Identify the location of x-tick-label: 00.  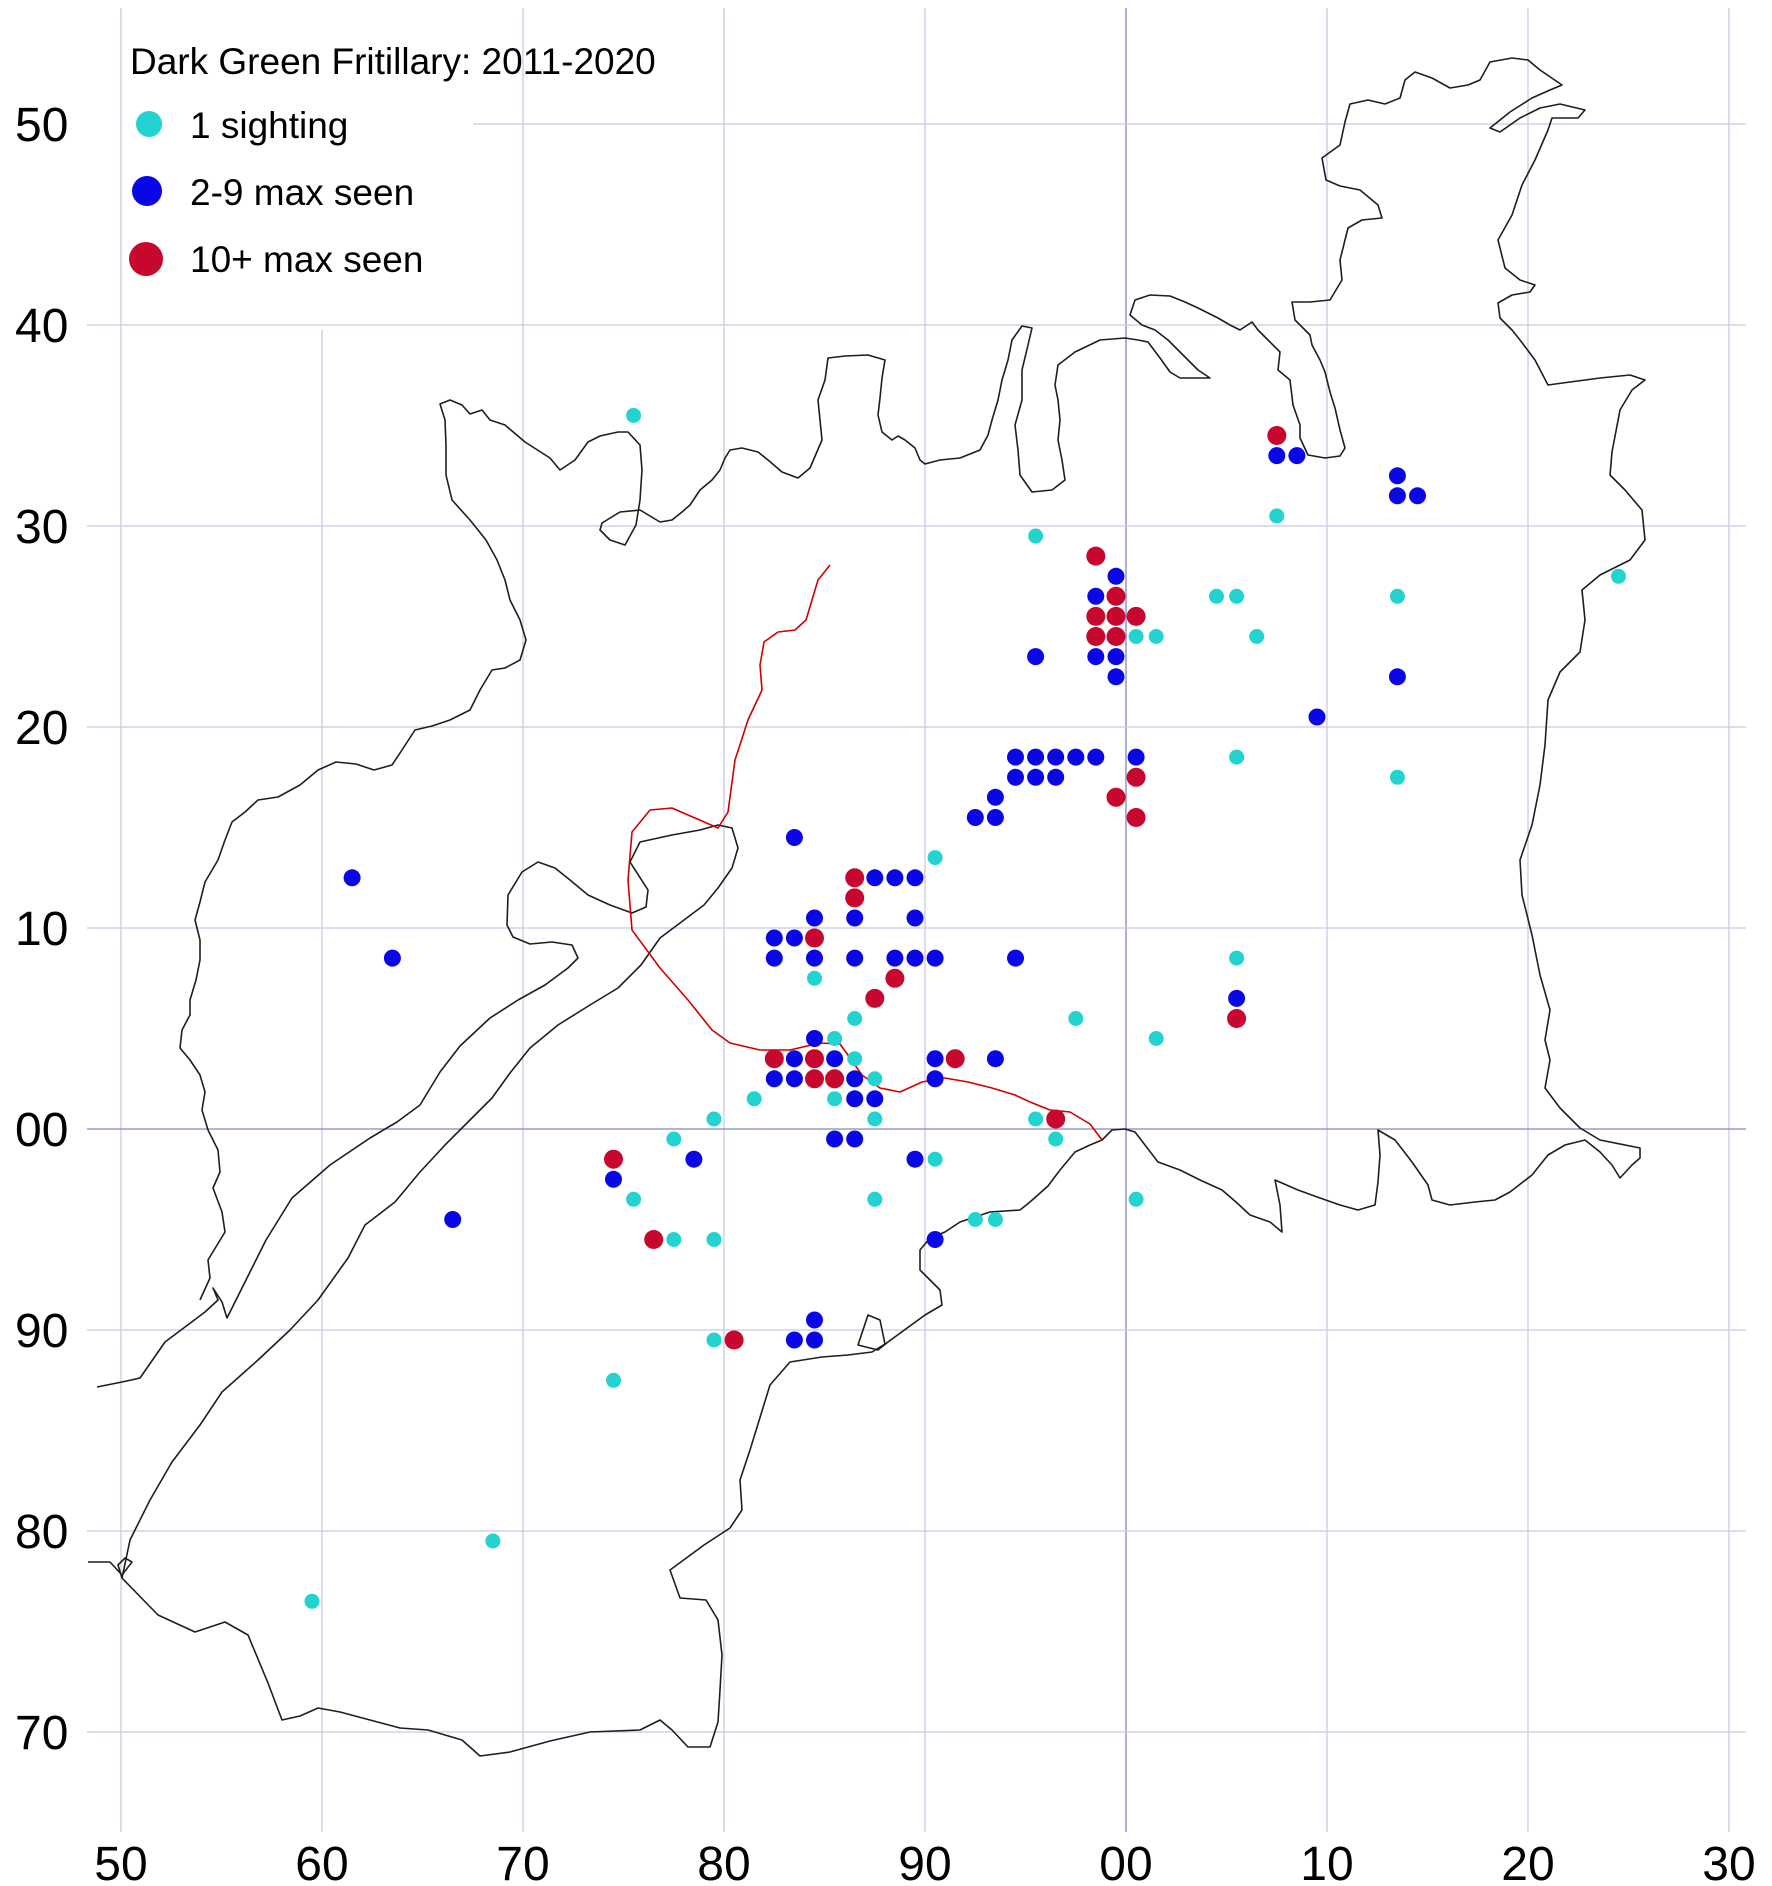
(1125, 1862).